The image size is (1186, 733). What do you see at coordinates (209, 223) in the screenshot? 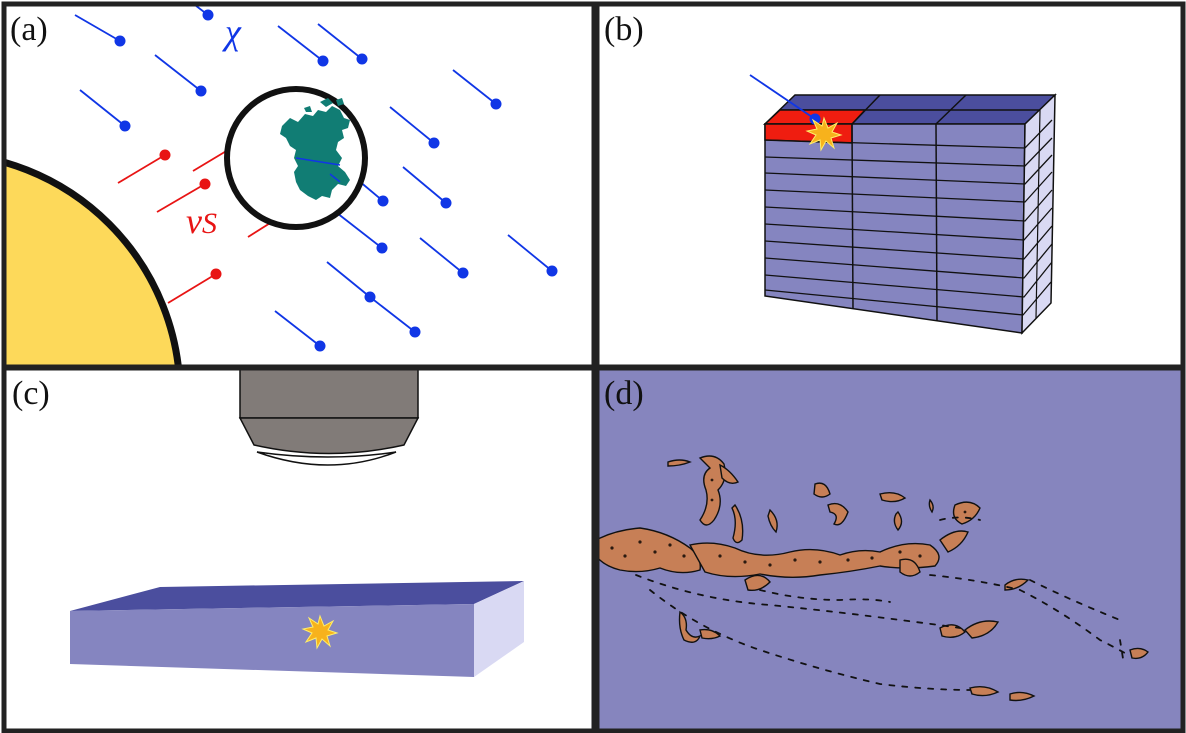
I see `neutrino-symbol-subscript: S` at bounding box center [209, 223].